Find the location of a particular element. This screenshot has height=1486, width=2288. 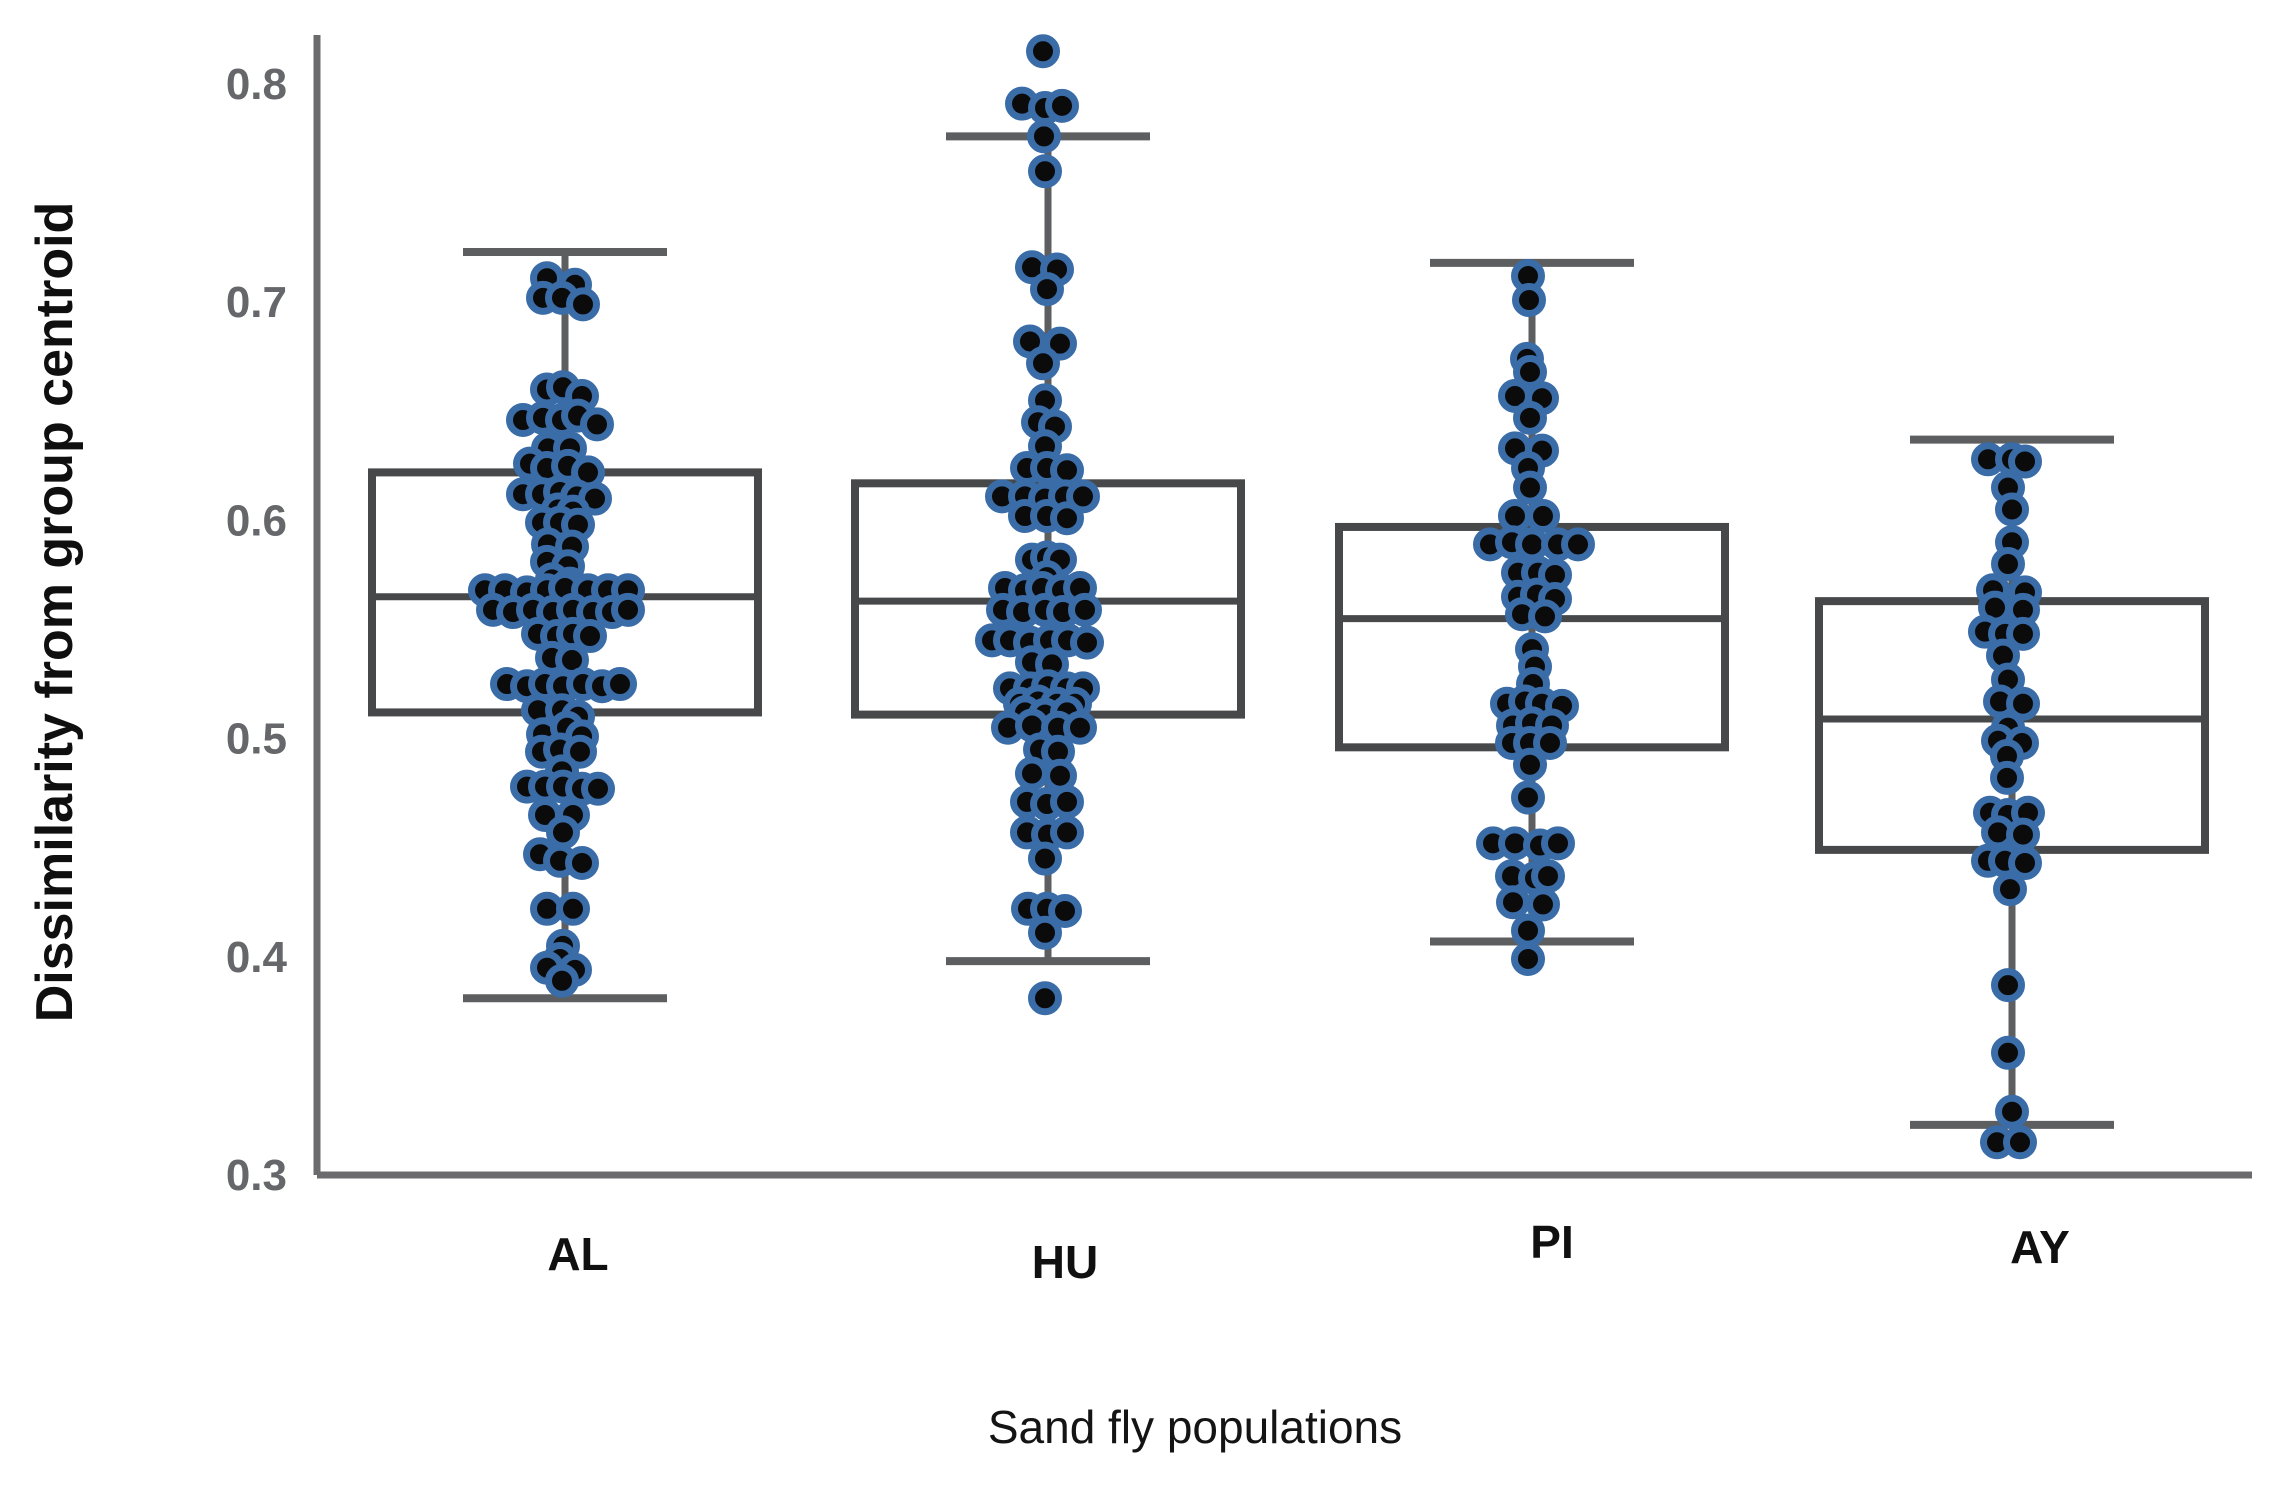

category-label: AY is located at coordinates (2040, 1247).